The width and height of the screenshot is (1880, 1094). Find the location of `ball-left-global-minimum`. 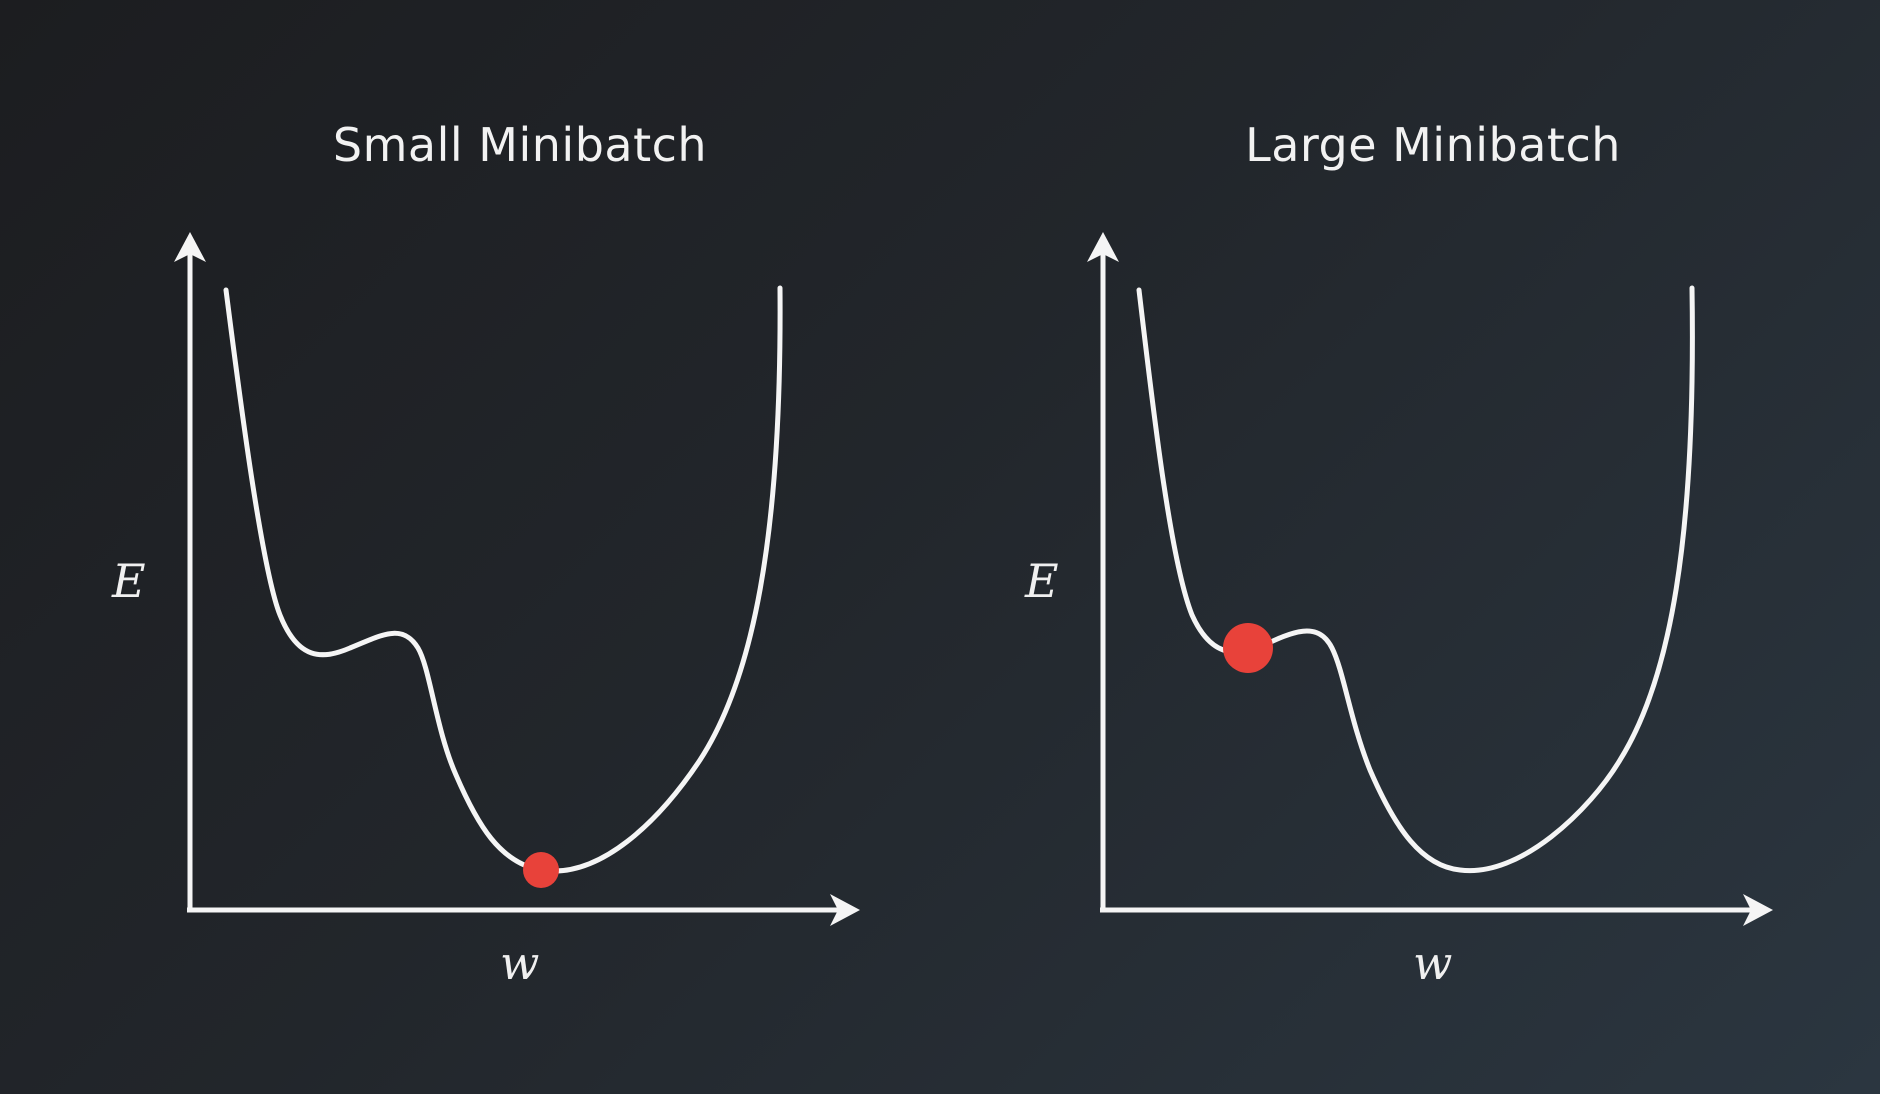

ball-left-global-minimum is located at coordinates (541, 870).